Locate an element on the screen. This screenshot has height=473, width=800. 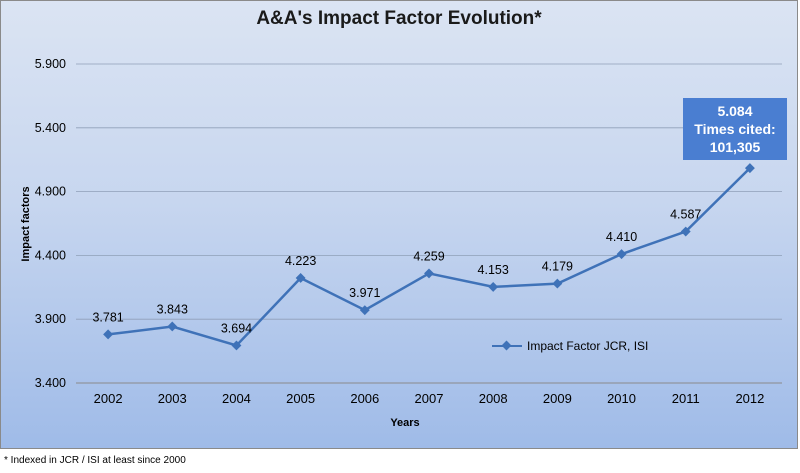
x-tick-label: 2008 is located at coordinates (493, 398).